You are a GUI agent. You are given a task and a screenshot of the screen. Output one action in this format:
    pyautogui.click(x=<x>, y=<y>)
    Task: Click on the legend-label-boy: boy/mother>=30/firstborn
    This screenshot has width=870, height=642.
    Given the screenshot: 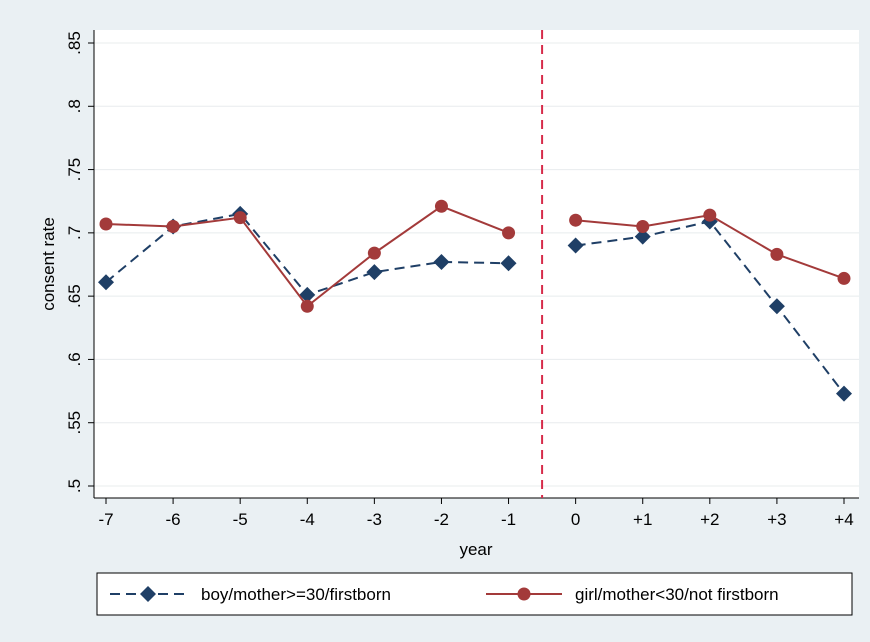 What is the action you would take?
    pyautogui.click(x=296, y=594)
    